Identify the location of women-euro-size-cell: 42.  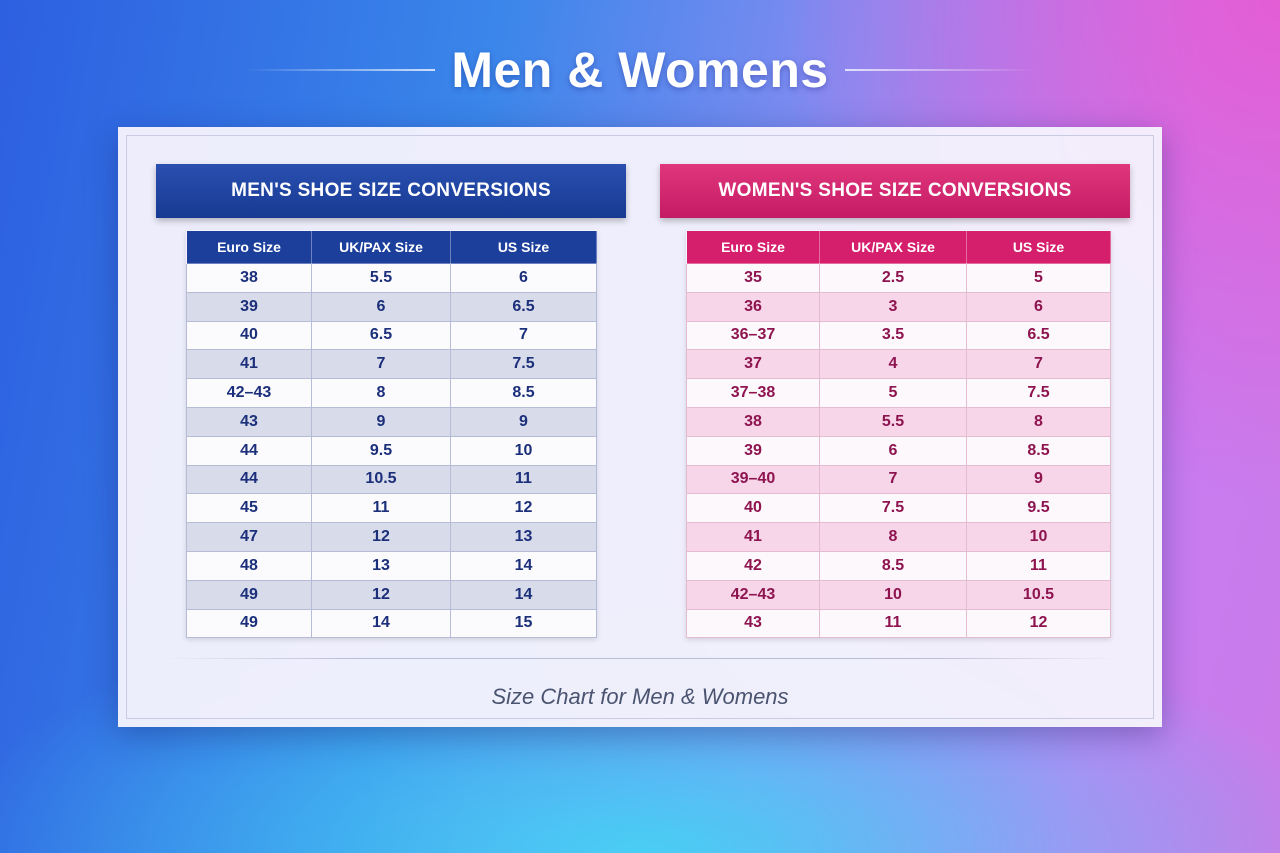
(753, 565).